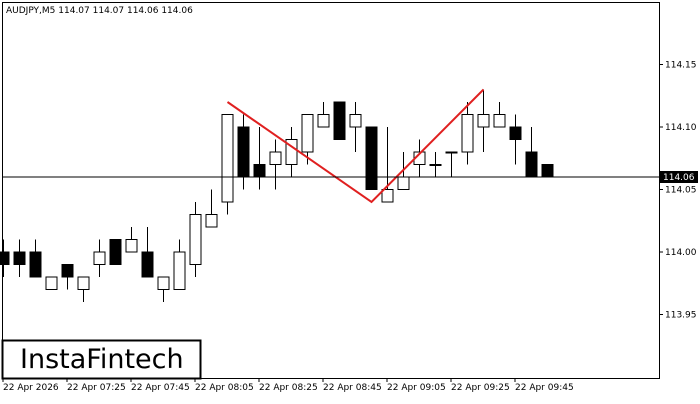  Describe the element at coordinates (544, 388) in the screenshot. I see `x-tick-label: 22 Apr 09:45` at that location.